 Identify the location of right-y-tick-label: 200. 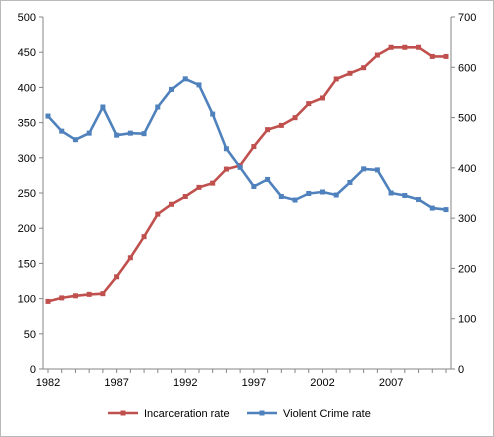
(467, 269).